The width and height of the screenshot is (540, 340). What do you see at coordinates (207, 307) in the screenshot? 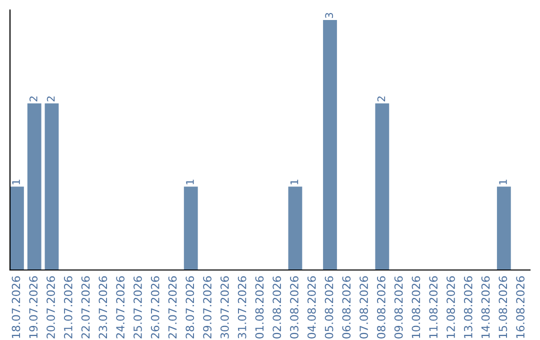
I see `x-tick-label: 29.07.2026` at bounding box center [207, 307].